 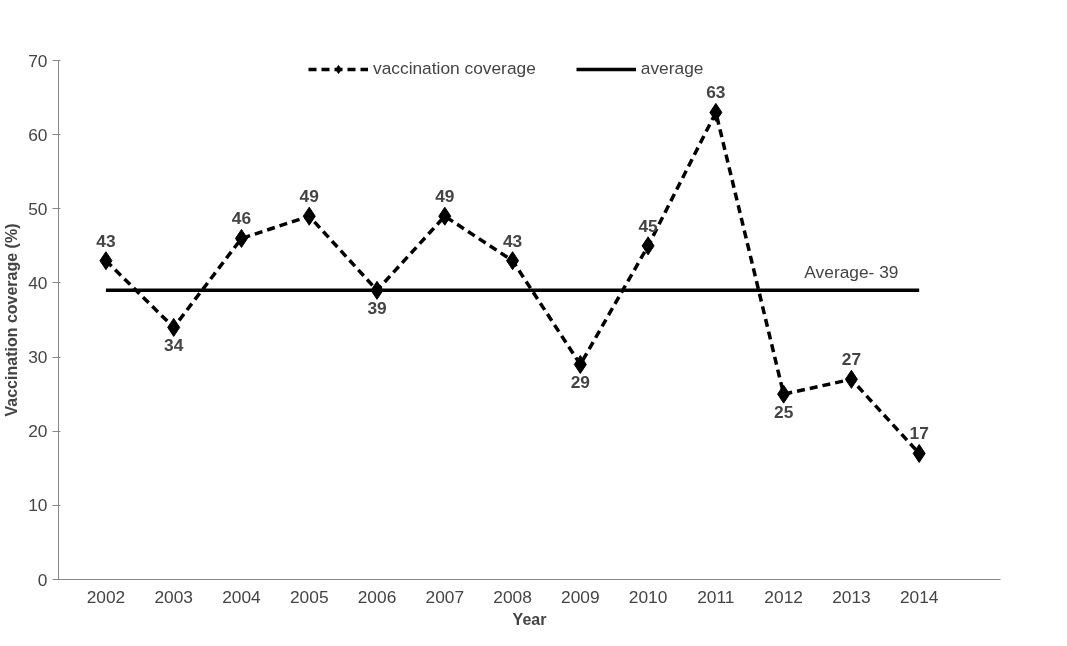 I want to click on data-label: 27, so click(x=851, y=359).